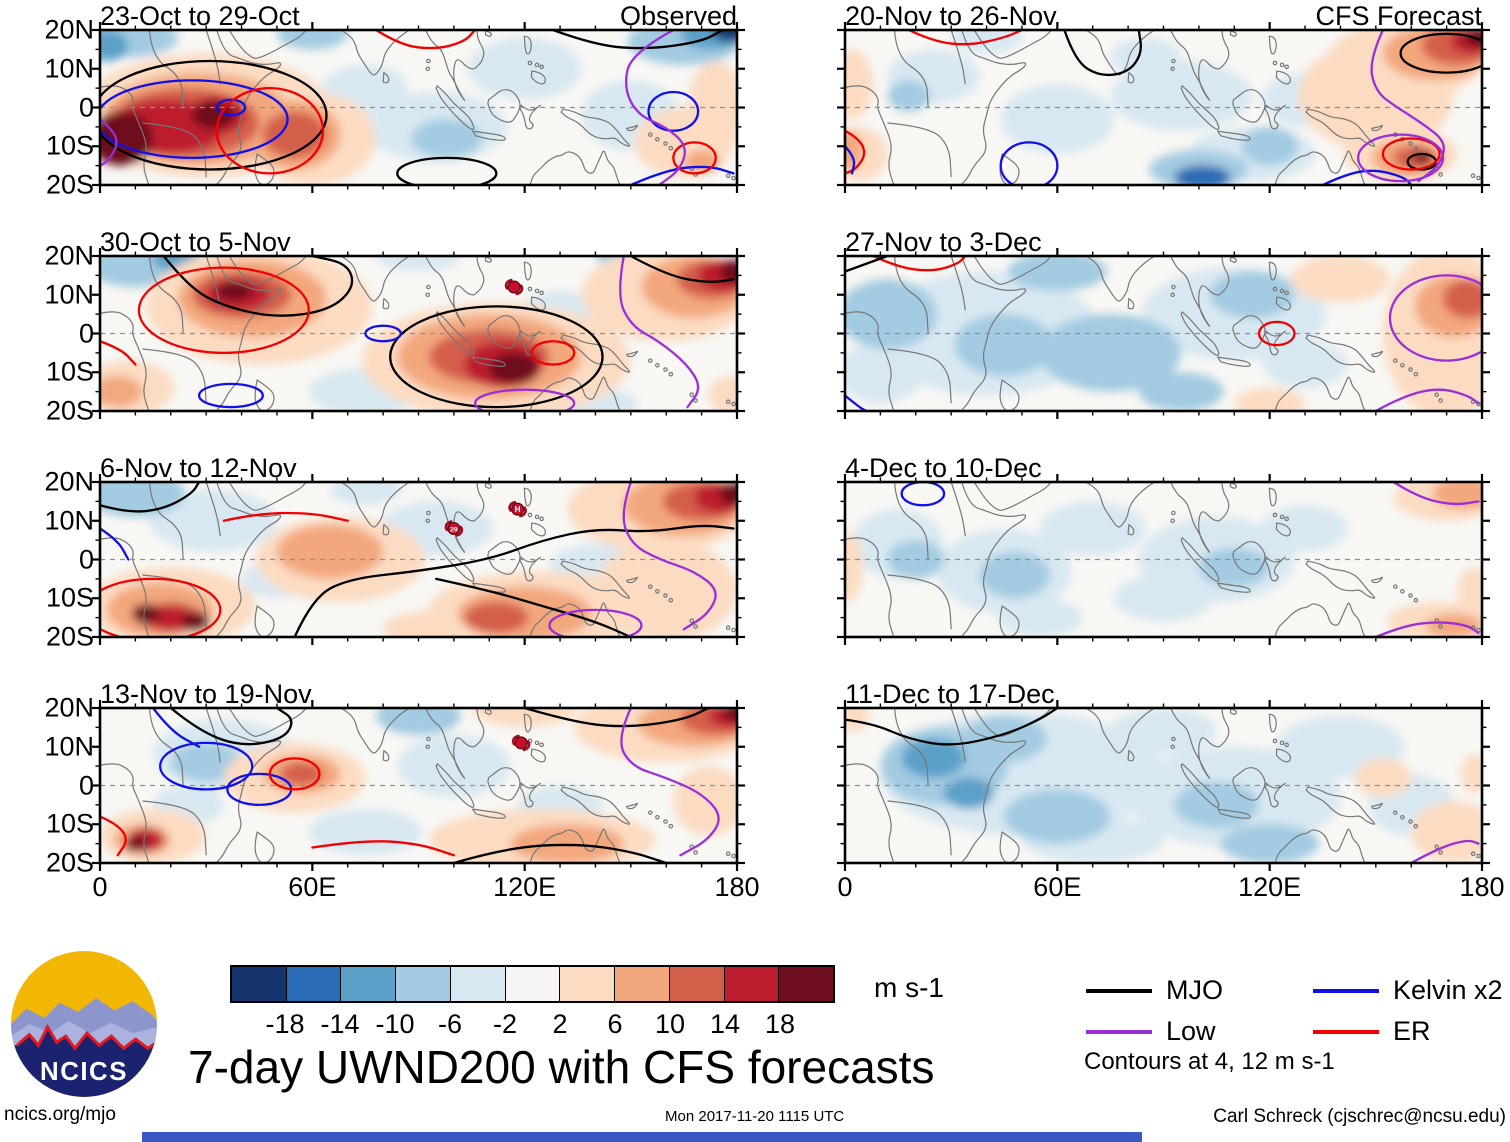 This screenshot has height=1142, width=1510. I want to click on panel-title: 30-Oct to 5-Nov, so click(195, 242).